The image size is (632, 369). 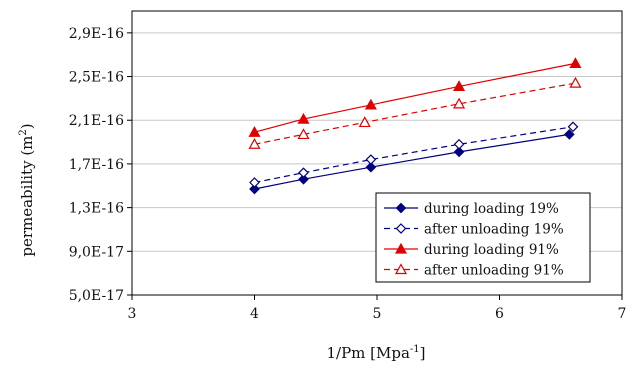 I want to click on y-tick-label: 1,7E-16, so click(x=96, y=165).